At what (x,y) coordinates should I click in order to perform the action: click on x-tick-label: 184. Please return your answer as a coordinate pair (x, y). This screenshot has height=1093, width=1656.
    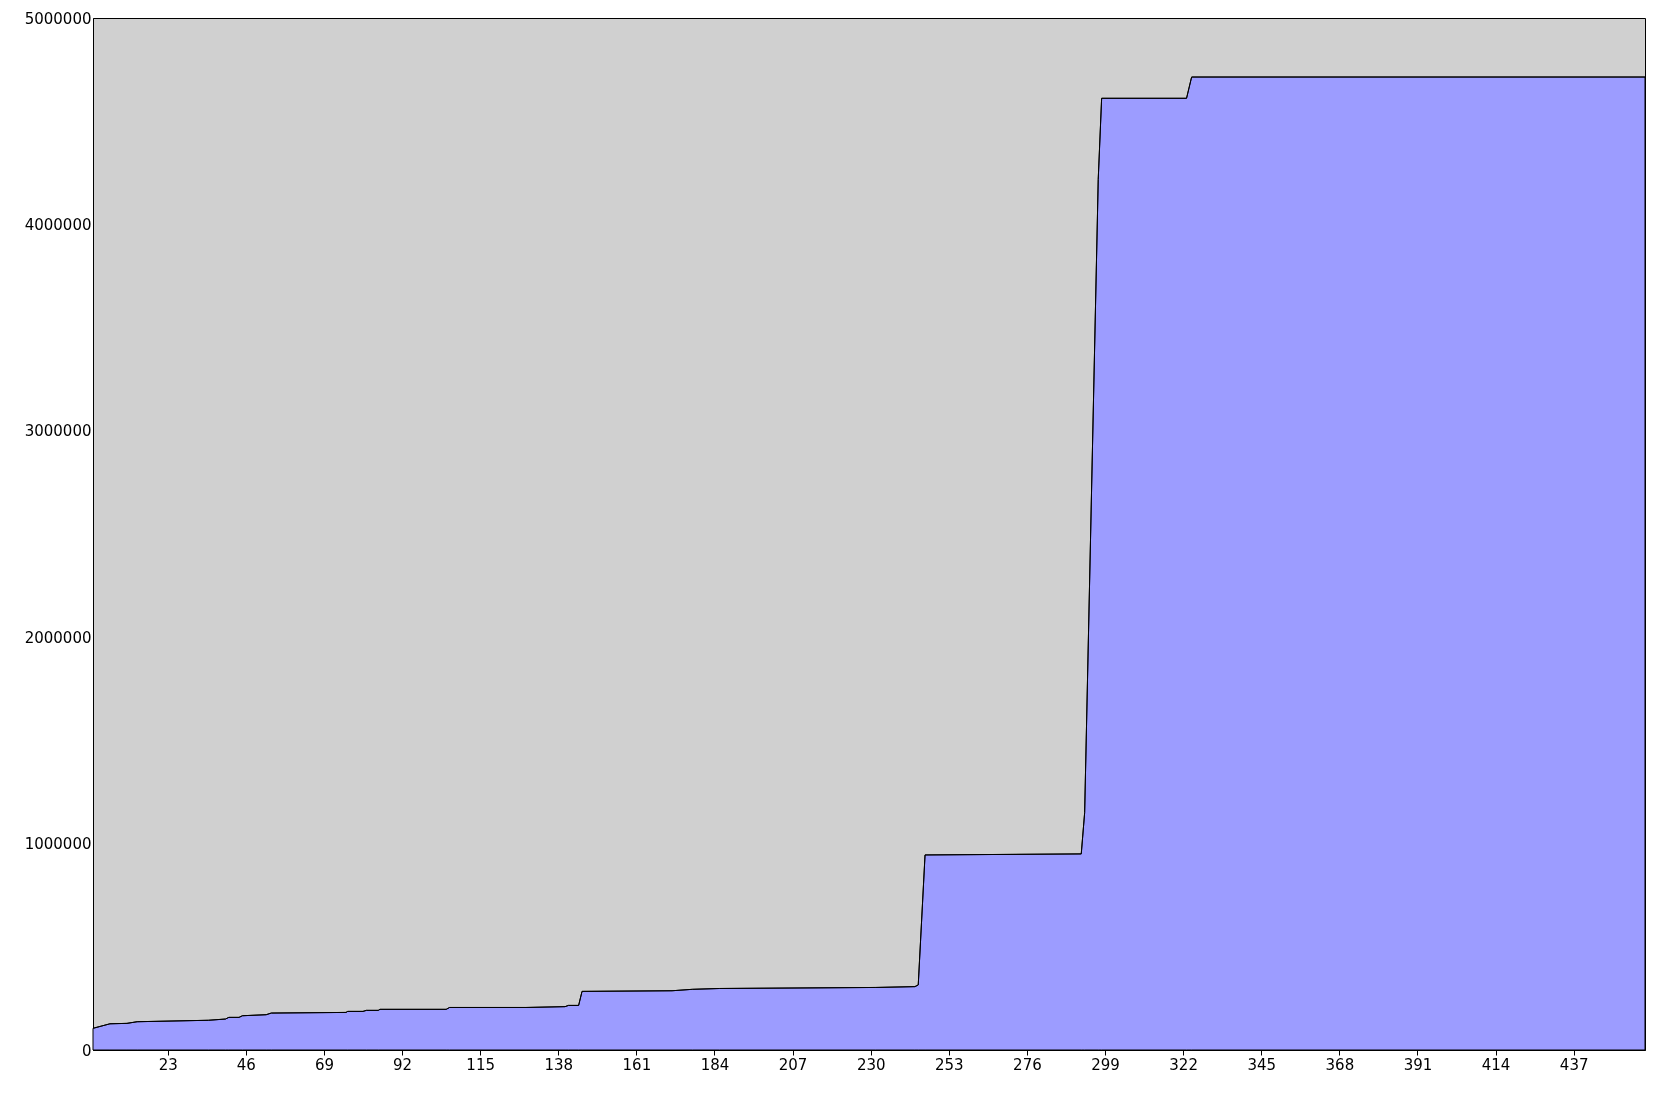
    Looking at the image, I should click on (715, 1064).